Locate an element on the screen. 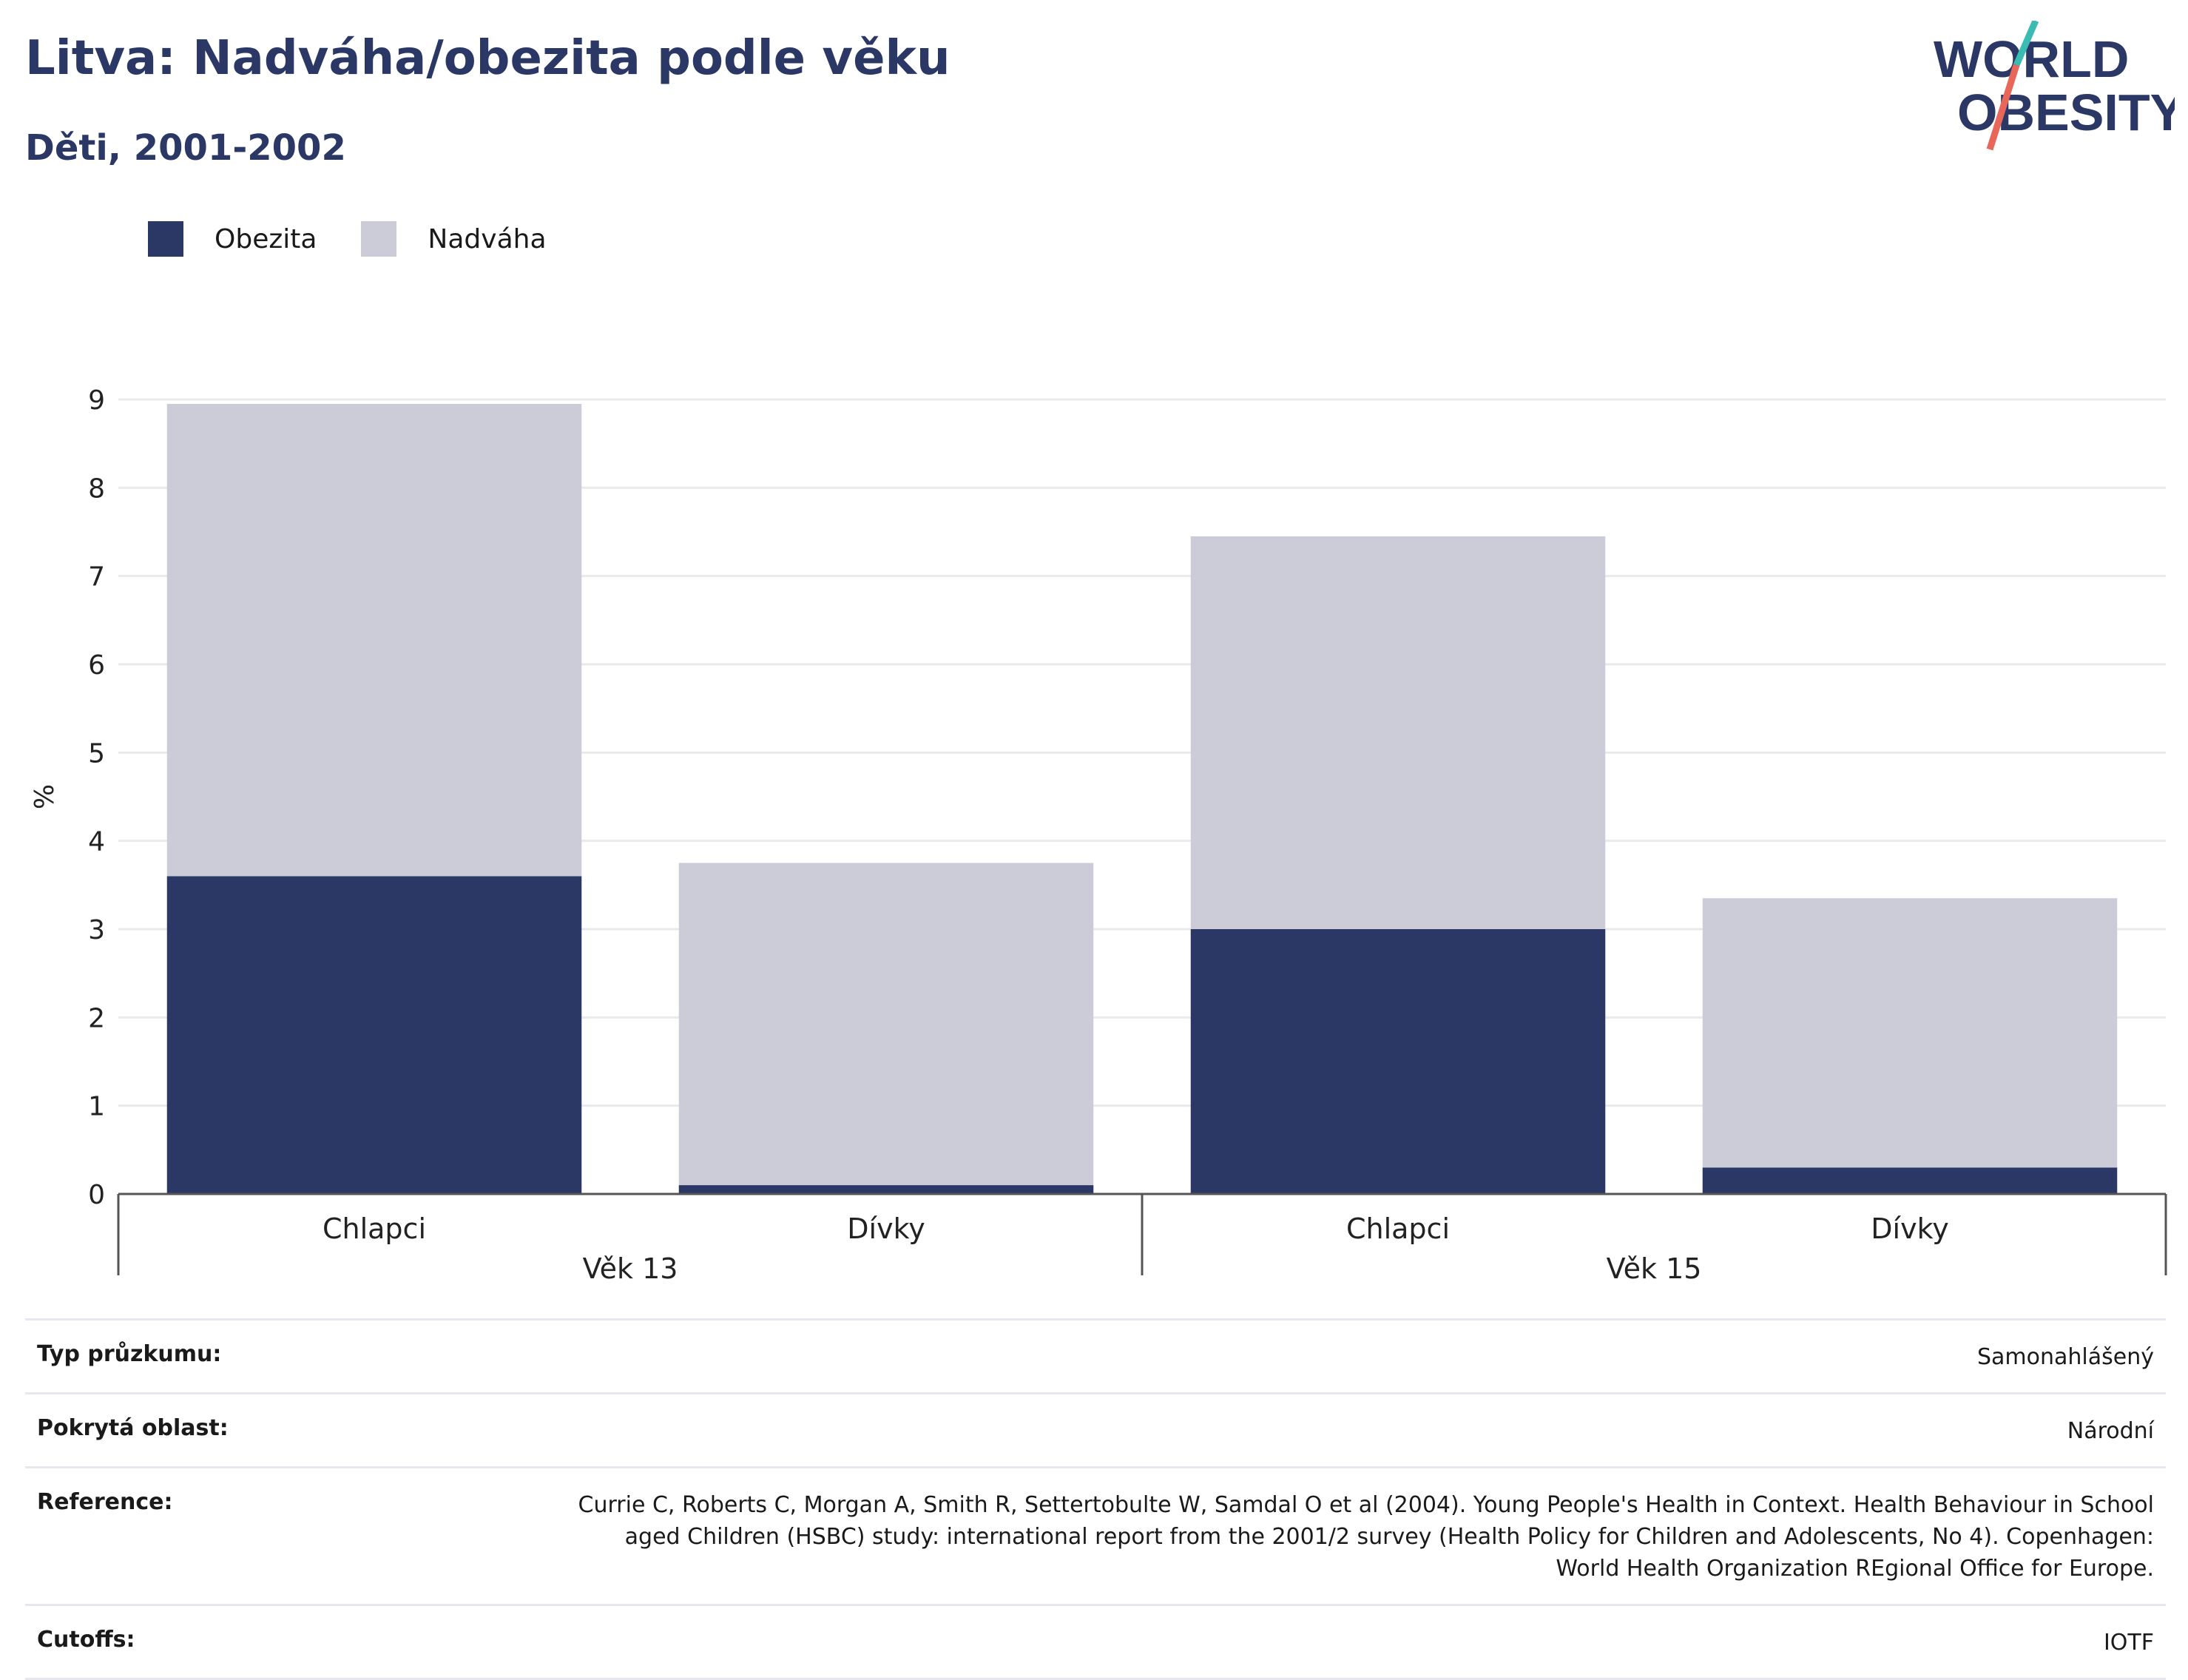  logo-line1: WORLD is located at coordinates (2032, 59).